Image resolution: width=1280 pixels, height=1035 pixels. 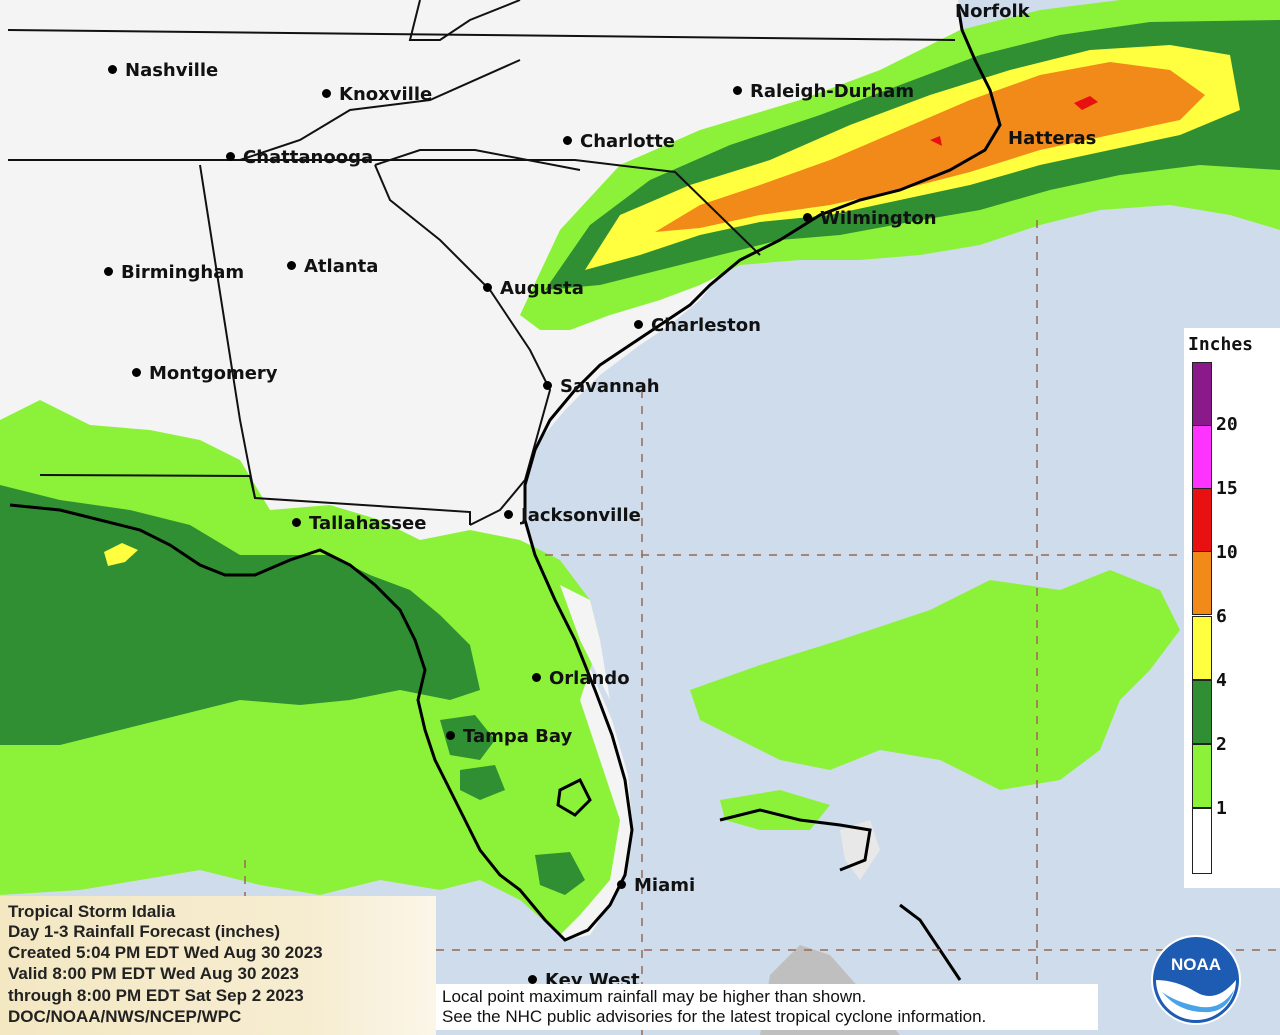 I want to click on city-label: Jacksonville, so click(x=581, y=515).